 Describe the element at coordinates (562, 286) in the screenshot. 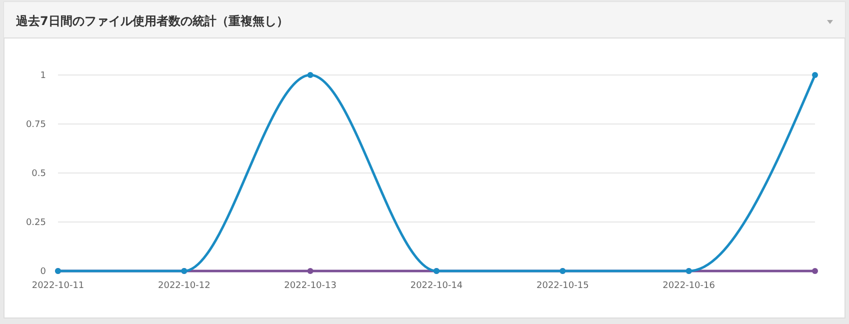

I see `x-tick-label: 2022-10-15` at that location.